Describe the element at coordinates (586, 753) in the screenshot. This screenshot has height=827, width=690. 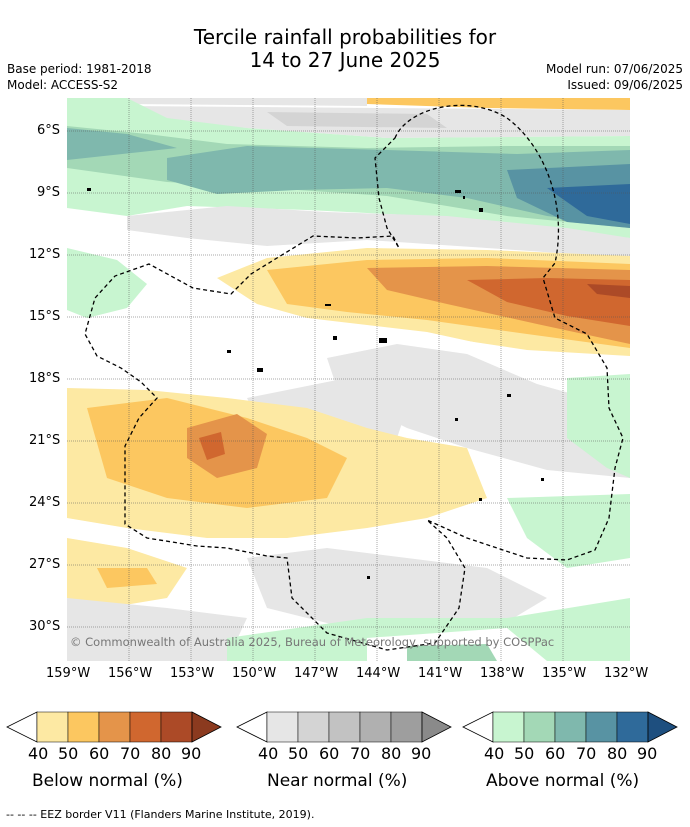
I see `cbar-above-tick-70: 70` at that location.